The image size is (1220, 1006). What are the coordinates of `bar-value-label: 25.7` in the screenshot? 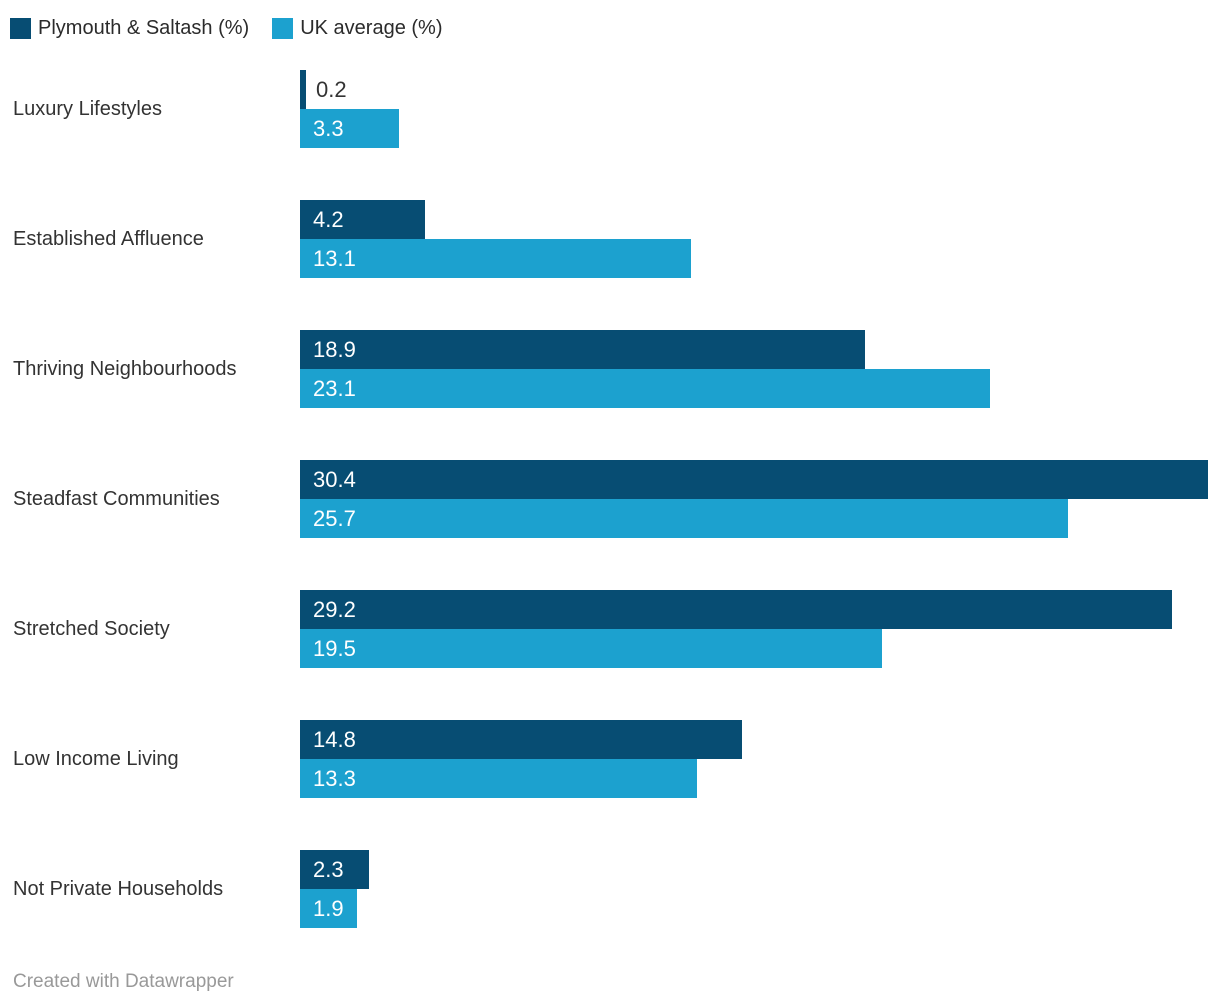 It's located at (334, 518).